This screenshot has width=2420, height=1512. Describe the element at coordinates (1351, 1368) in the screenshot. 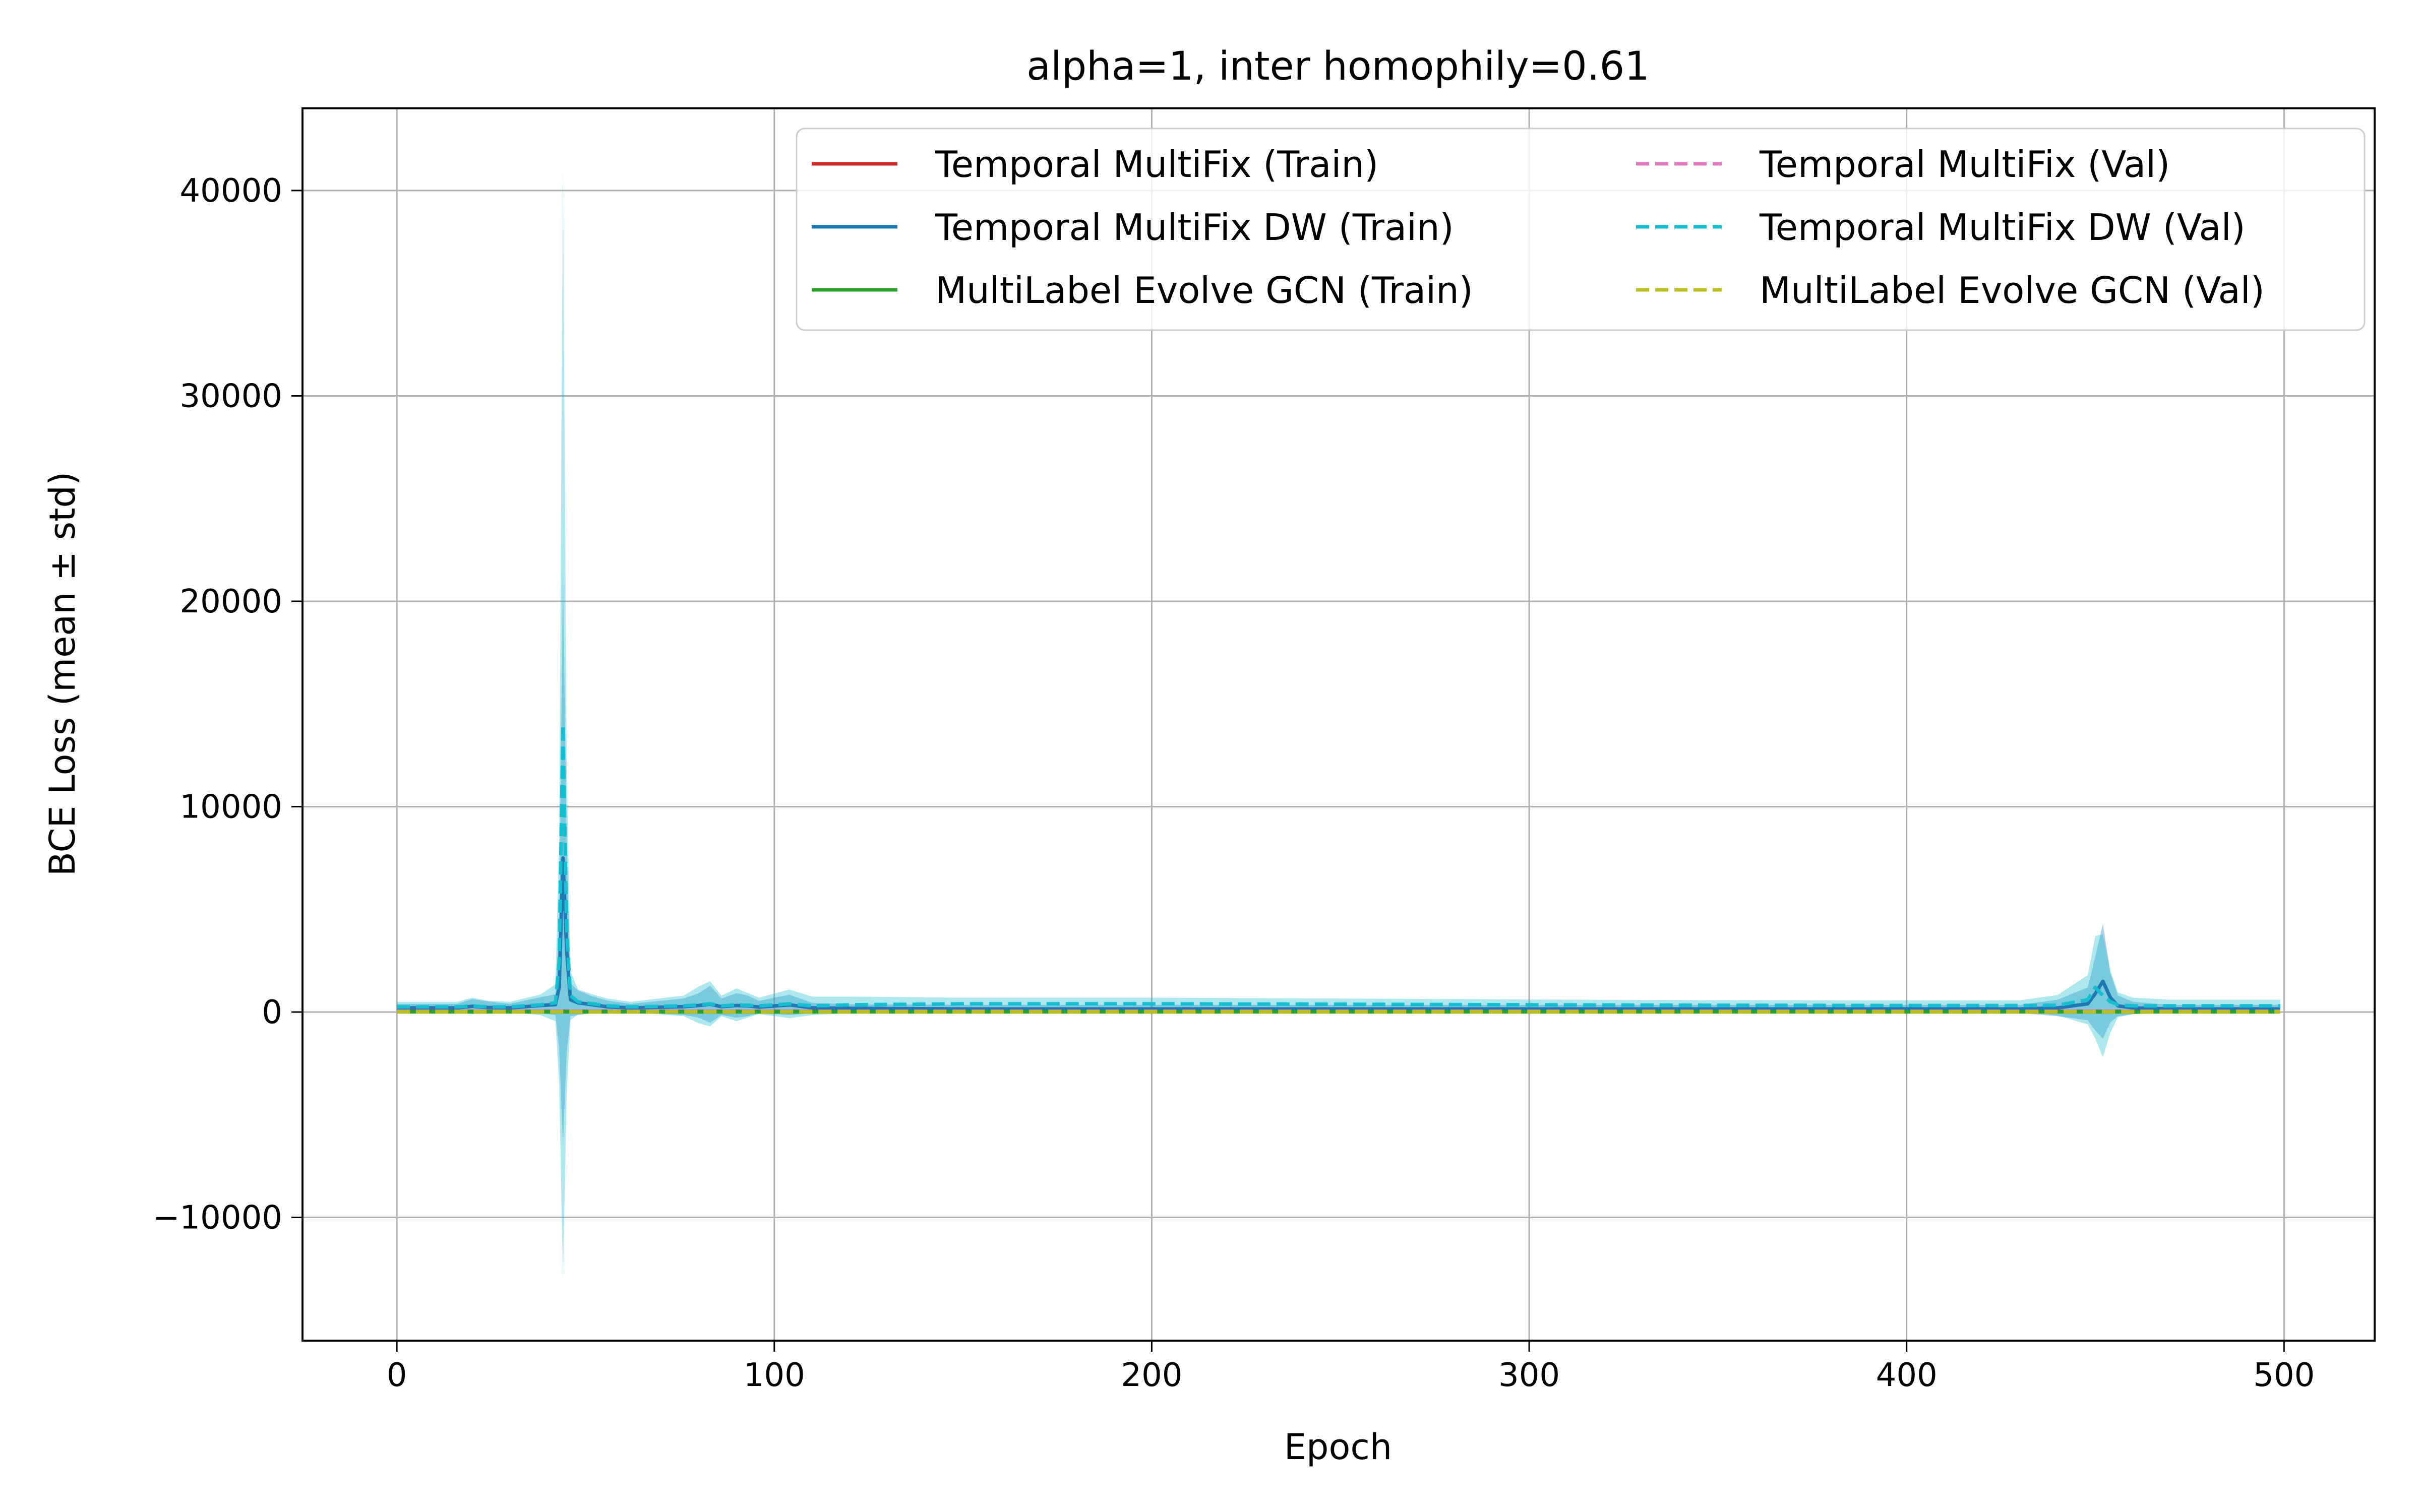

I see `x-axis-ticks: 0 100 200 300 400 500` at that location.